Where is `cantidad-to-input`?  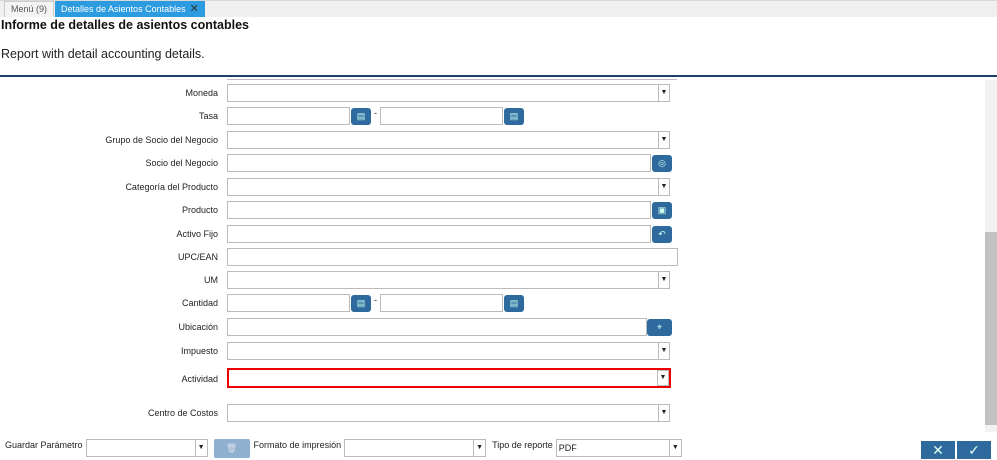
cantidad-to-input is located at coordinates (441, 303).